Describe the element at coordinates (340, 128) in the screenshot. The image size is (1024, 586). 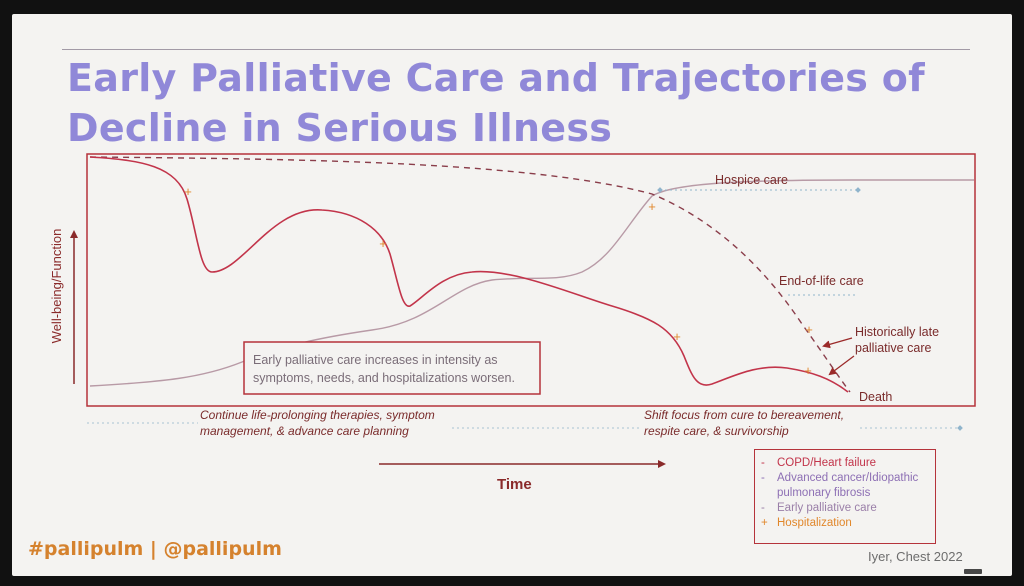
I see `slide-title-line-2: Decline in Serious Illness` at that location.